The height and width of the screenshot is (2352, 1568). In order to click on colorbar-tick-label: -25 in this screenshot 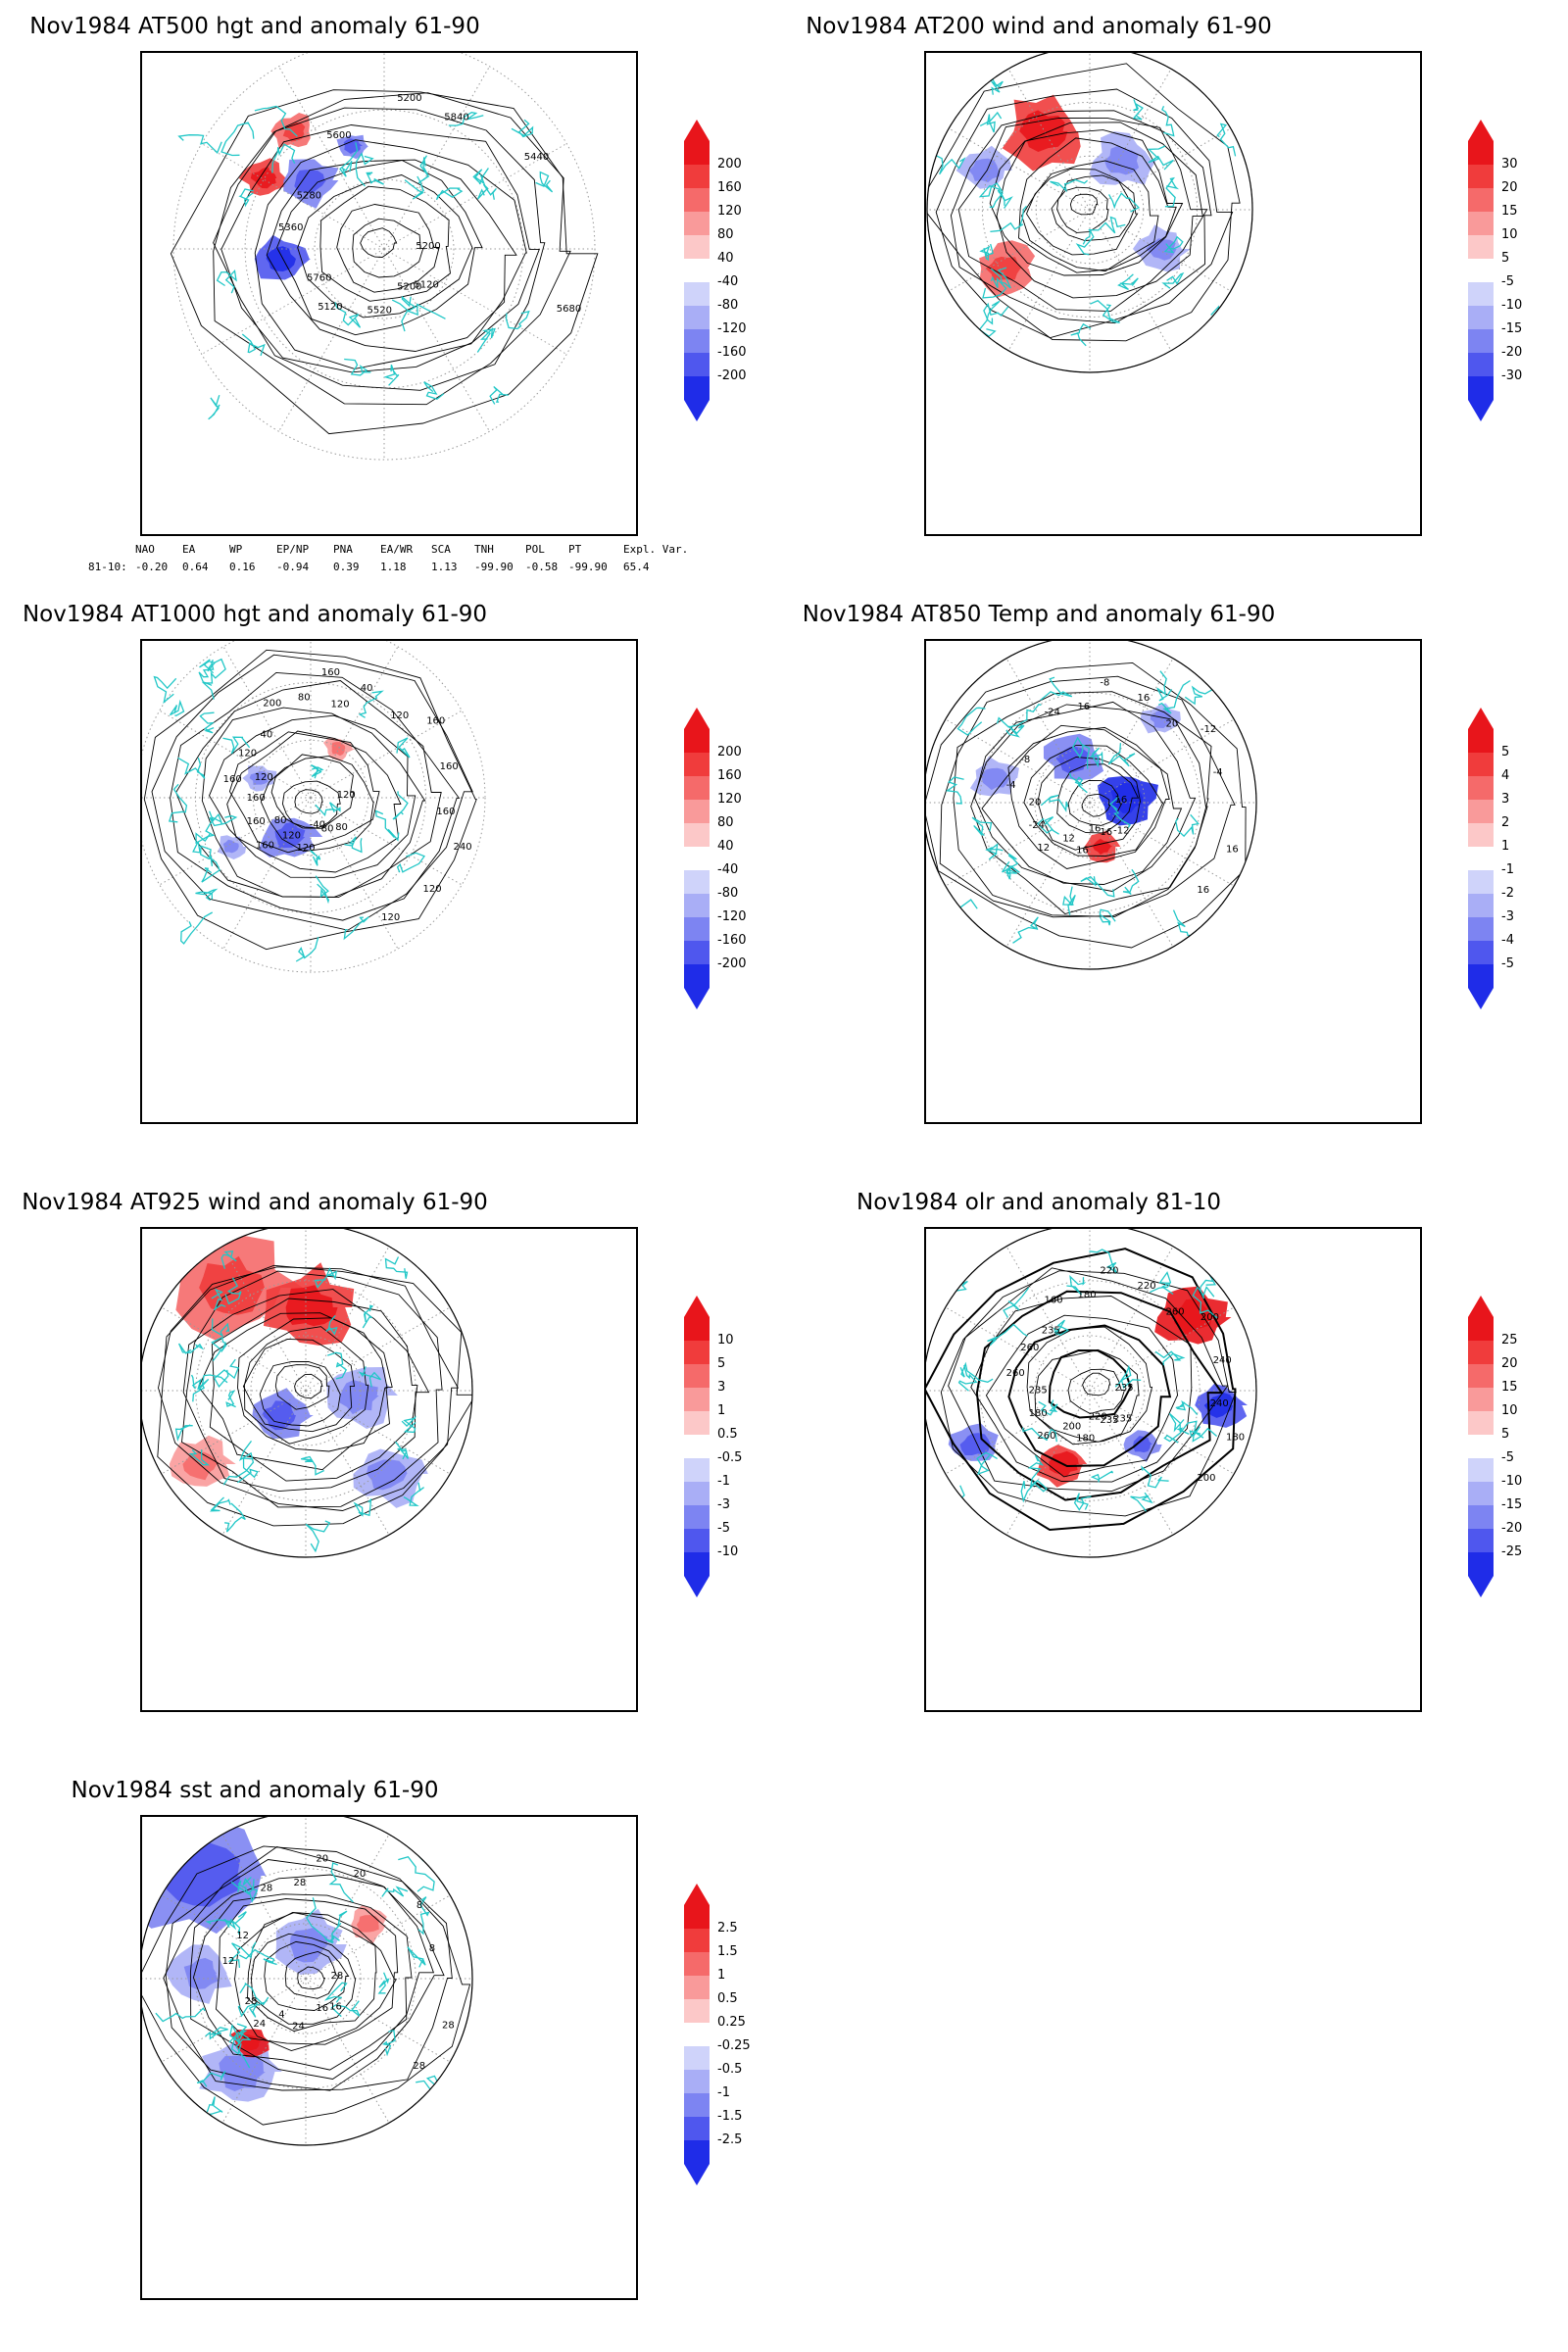, I will do `click(1512, 1551)`.